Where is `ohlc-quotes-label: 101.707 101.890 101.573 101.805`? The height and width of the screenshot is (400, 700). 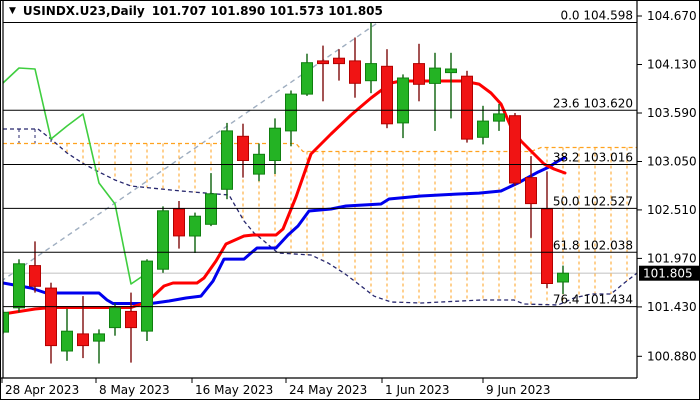 ohlc-quotes-label: 101.707 101.890 101.573 101.805 is located at coordinates (267, 11).